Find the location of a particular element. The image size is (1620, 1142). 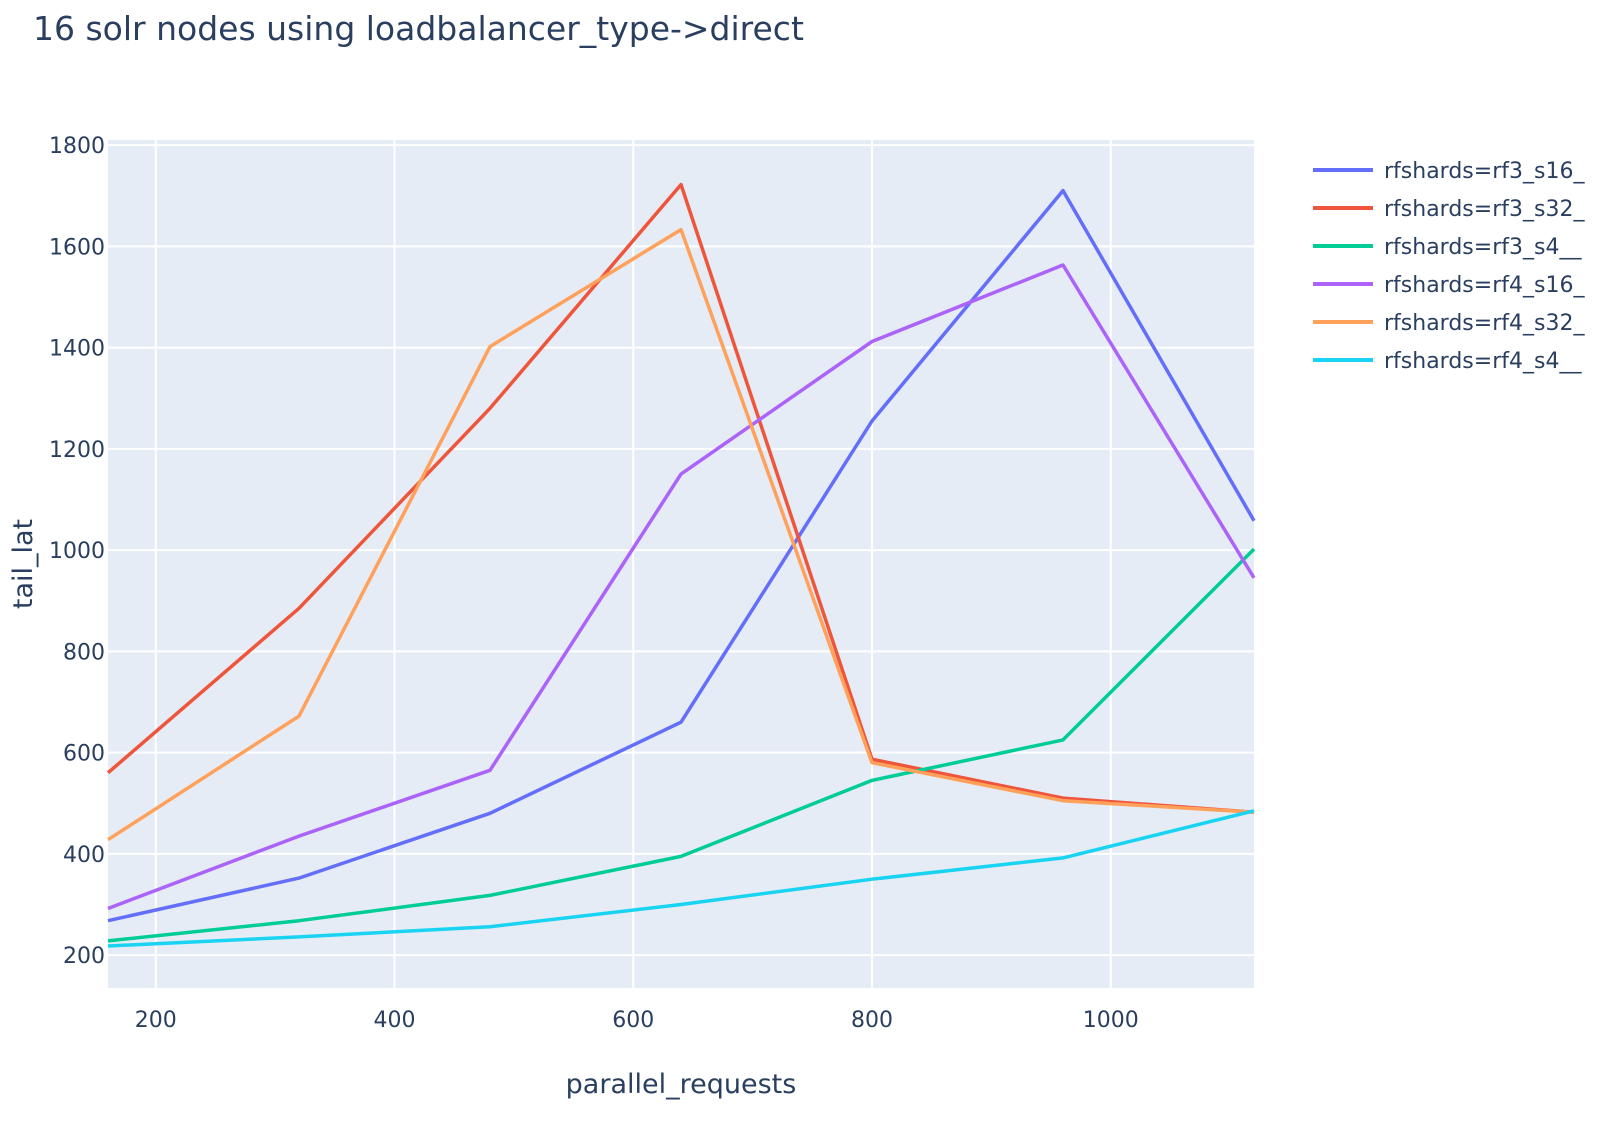

x-tick-label: 600 is located at coordinates (633, 1020).